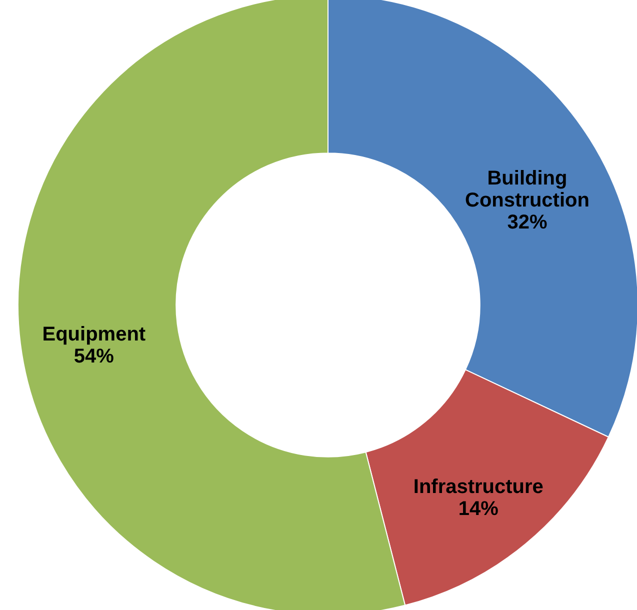  I want to click on slice-label: Infrastructure, so click(478, 487).